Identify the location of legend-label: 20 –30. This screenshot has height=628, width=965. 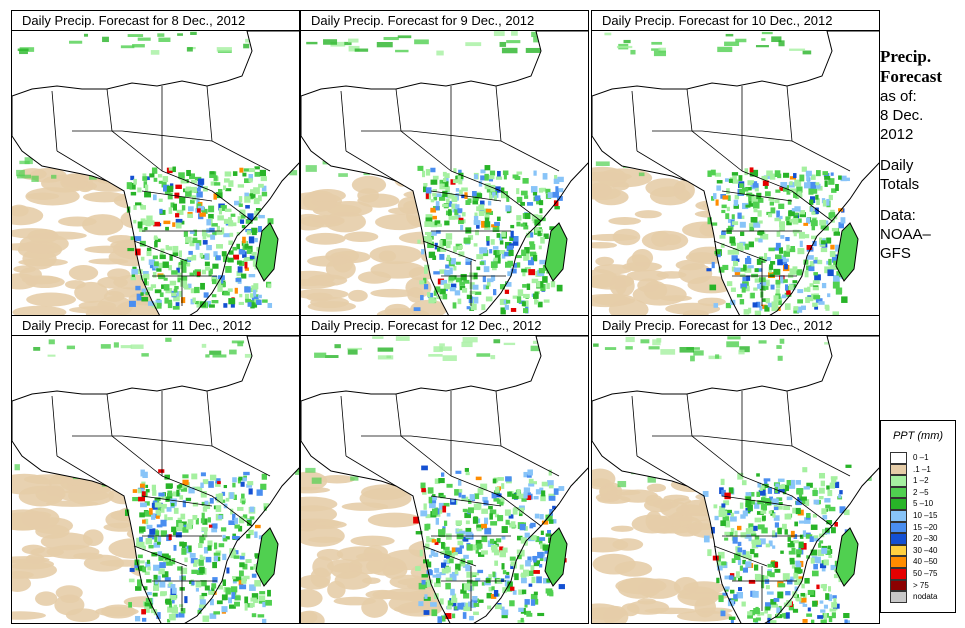
(925, 539).